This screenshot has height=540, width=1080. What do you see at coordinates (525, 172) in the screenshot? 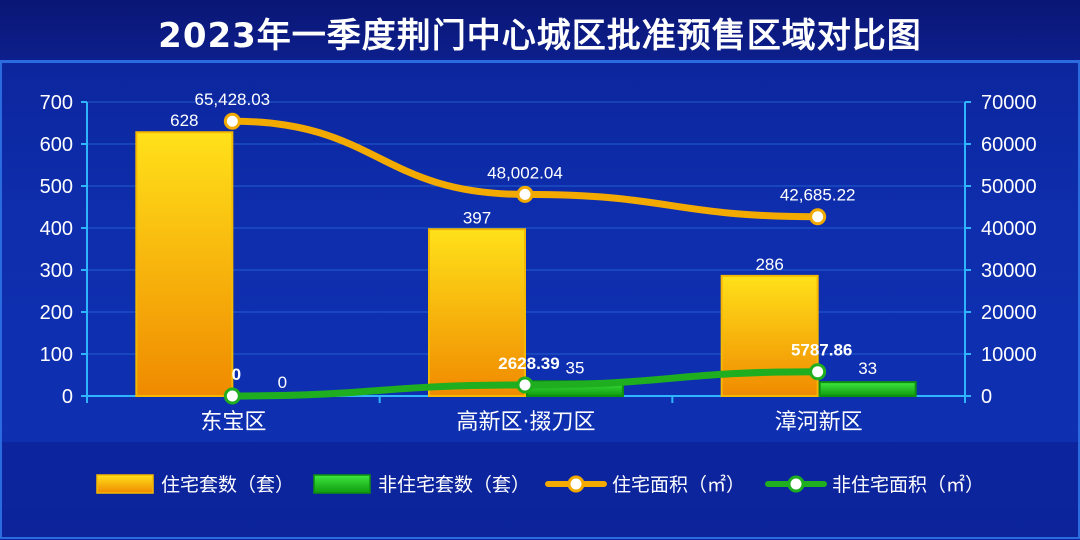
I see `line-data-label: 48,002.04` at bounding box center [525, 172].